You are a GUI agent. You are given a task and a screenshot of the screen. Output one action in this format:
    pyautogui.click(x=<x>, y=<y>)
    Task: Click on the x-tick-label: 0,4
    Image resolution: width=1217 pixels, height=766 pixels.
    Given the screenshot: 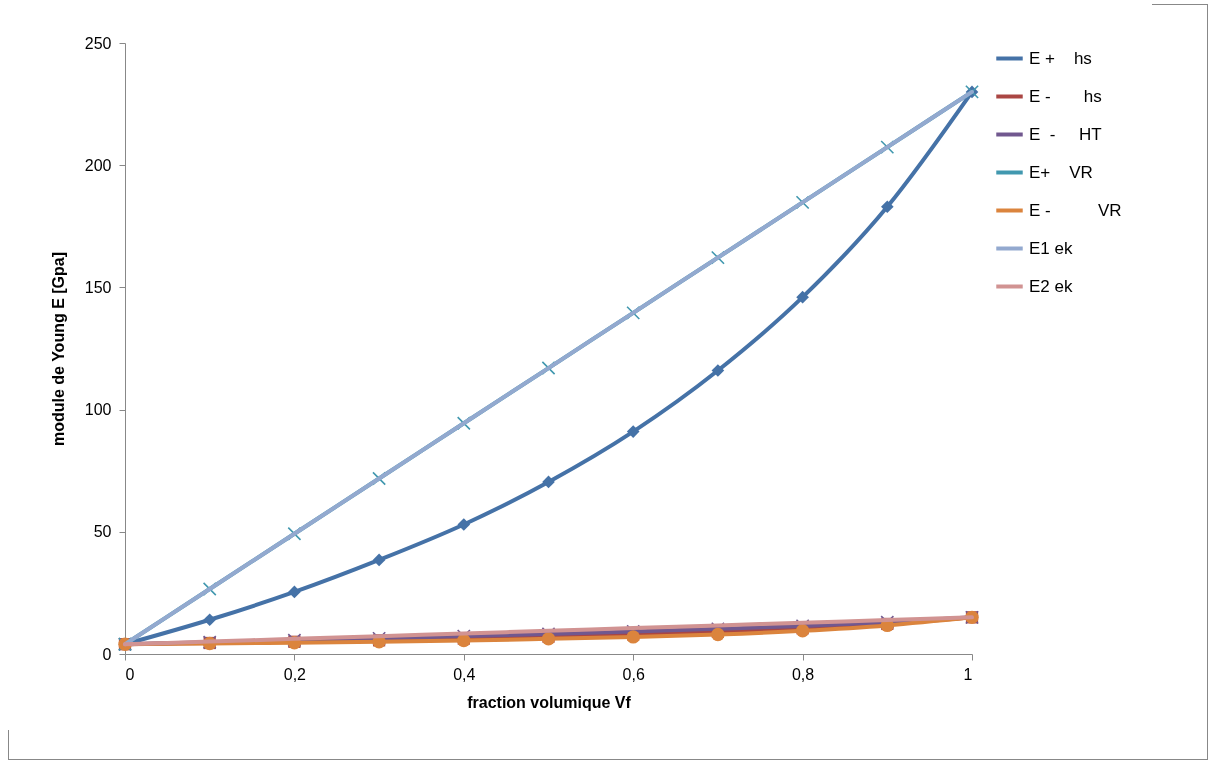 What is the action you would take?
    pyautogui.click(x=464, y=674)
    